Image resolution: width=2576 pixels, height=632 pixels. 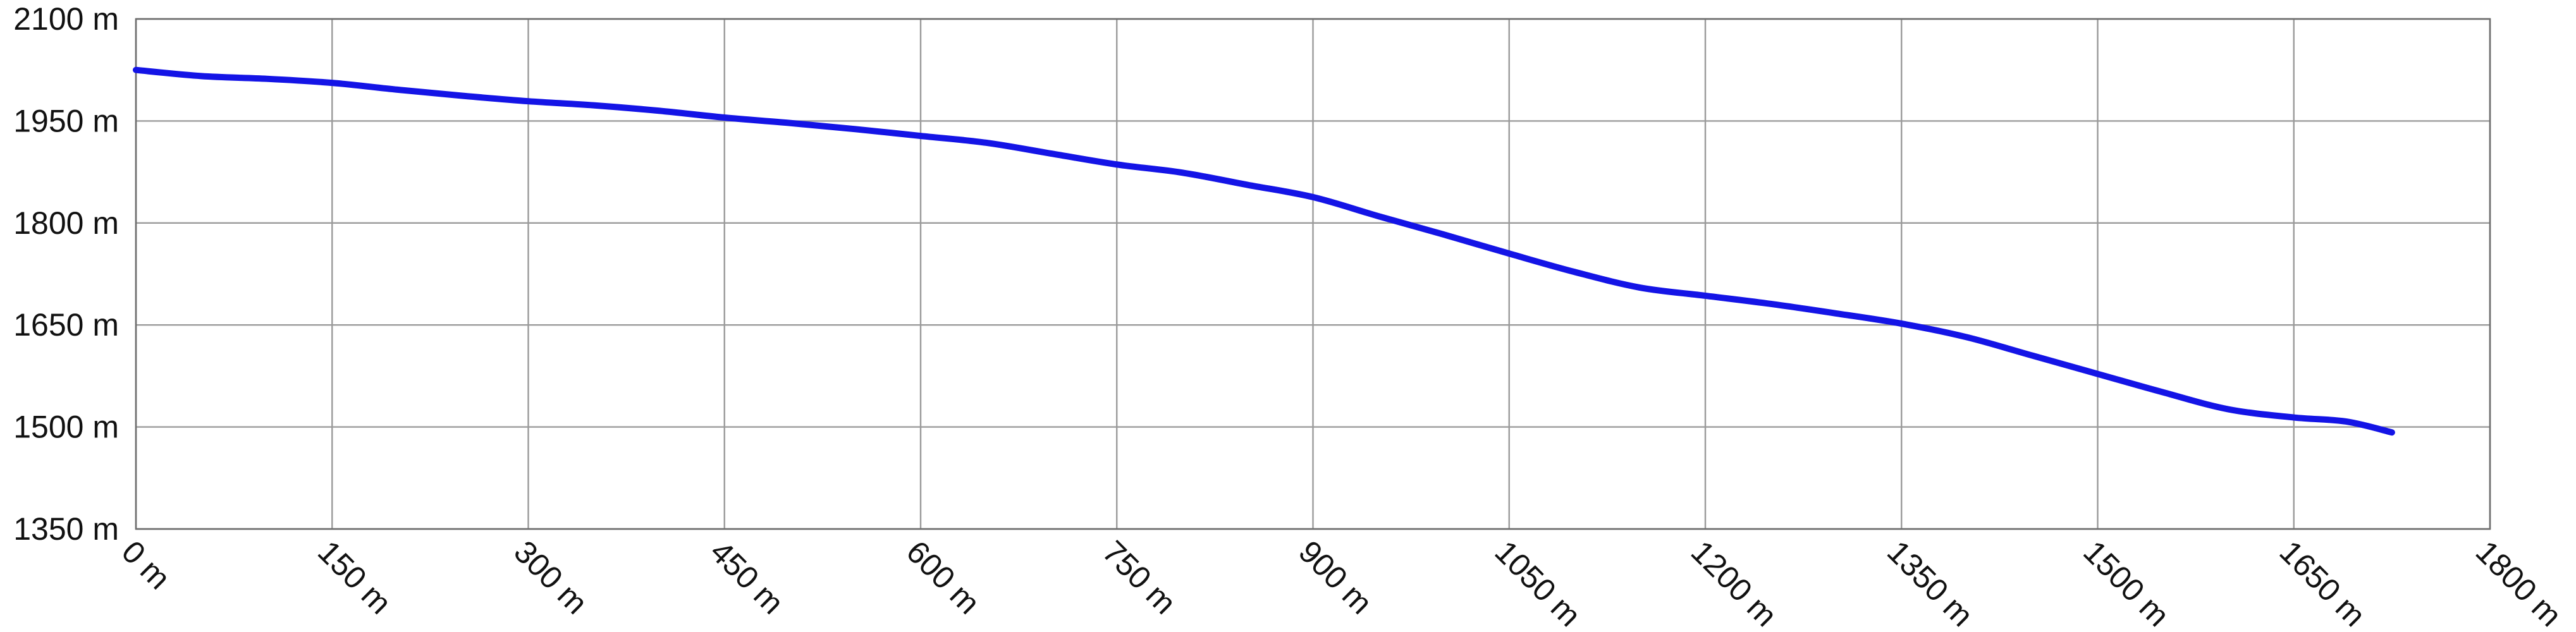 I want to click on y-tick-label: 1650 m, so click(x=66, y=325).